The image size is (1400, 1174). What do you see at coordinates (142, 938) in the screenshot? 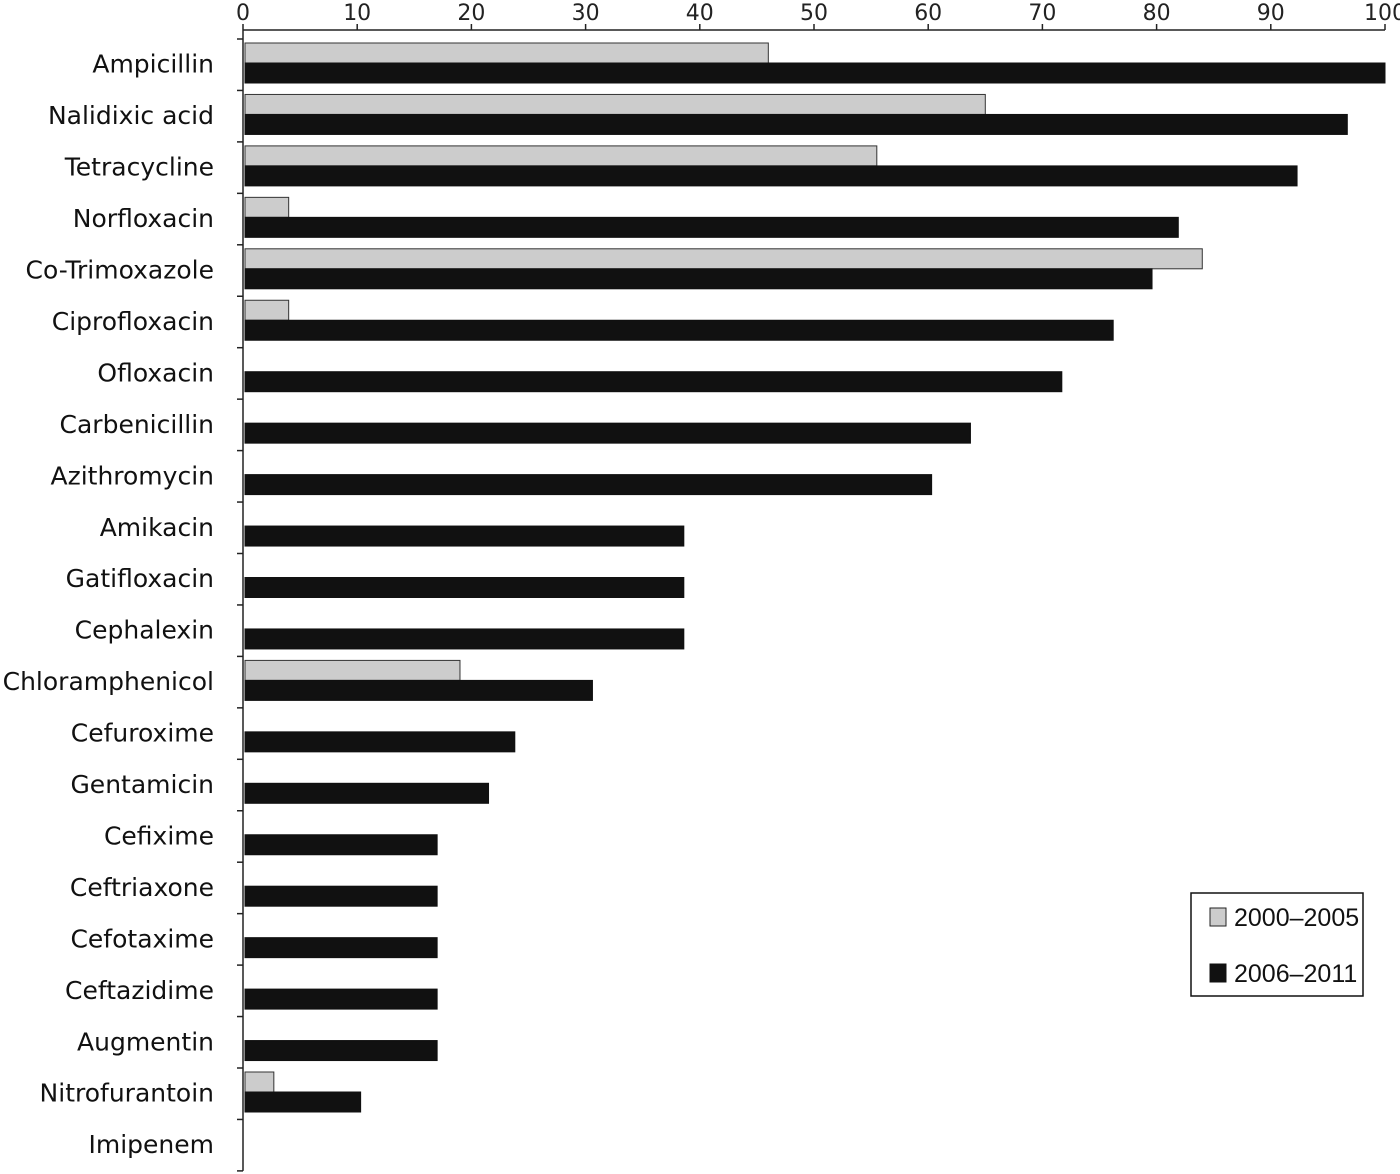
I see `category-label: Cefotaxime` at bounding box center [142, 938].